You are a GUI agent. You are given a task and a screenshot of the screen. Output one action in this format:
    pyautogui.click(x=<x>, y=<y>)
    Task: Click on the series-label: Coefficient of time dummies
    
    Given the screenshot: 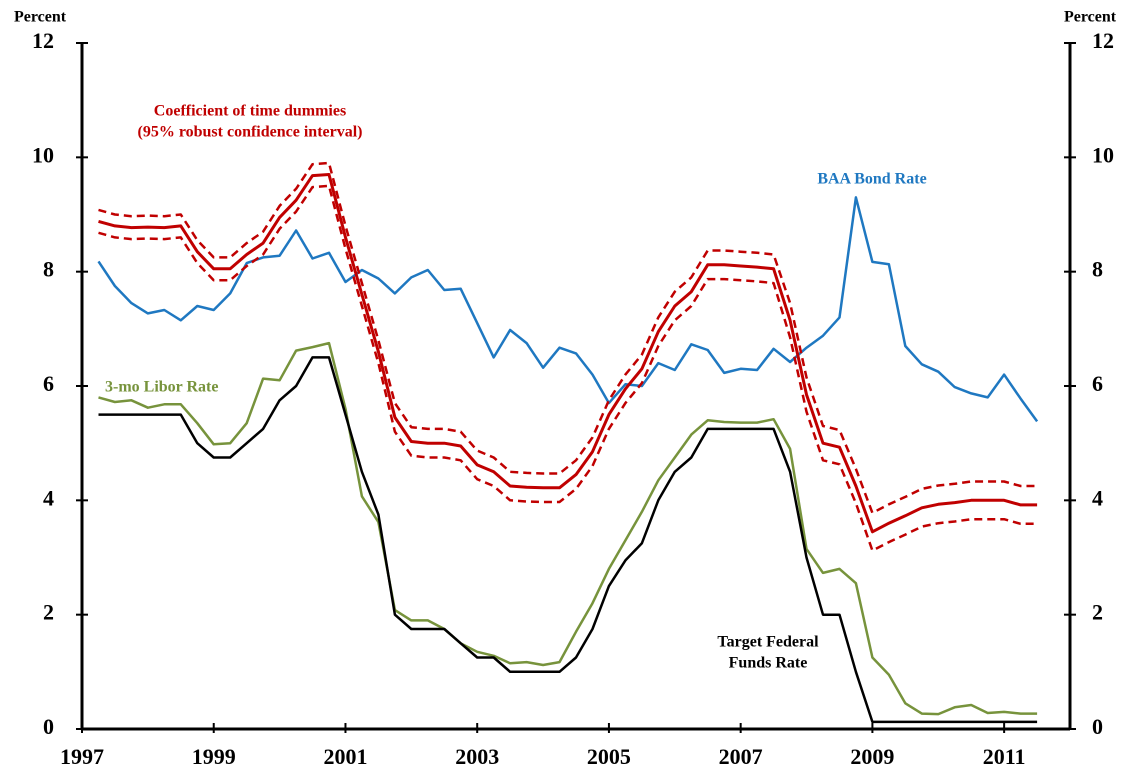 What is the action you would take?
    pyautogui.click(x=250, y=111)
    